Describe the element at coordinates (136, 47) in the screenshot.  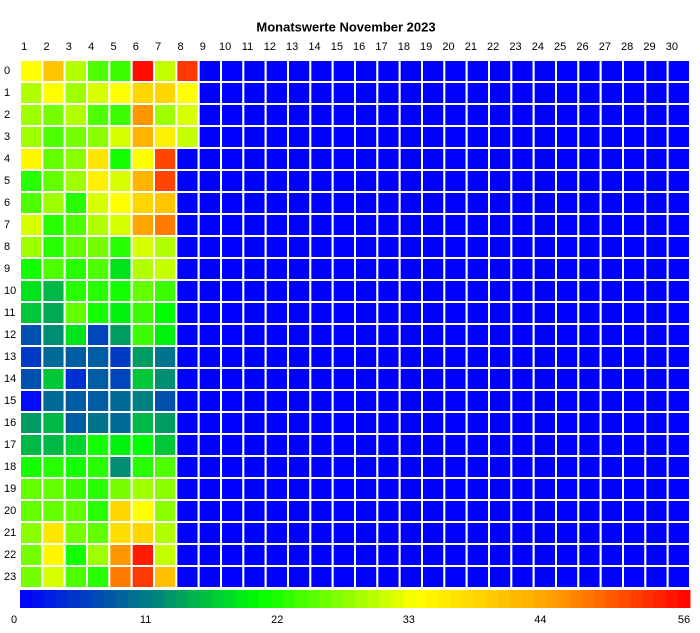
I see `x-tick-label: 6` at that location.